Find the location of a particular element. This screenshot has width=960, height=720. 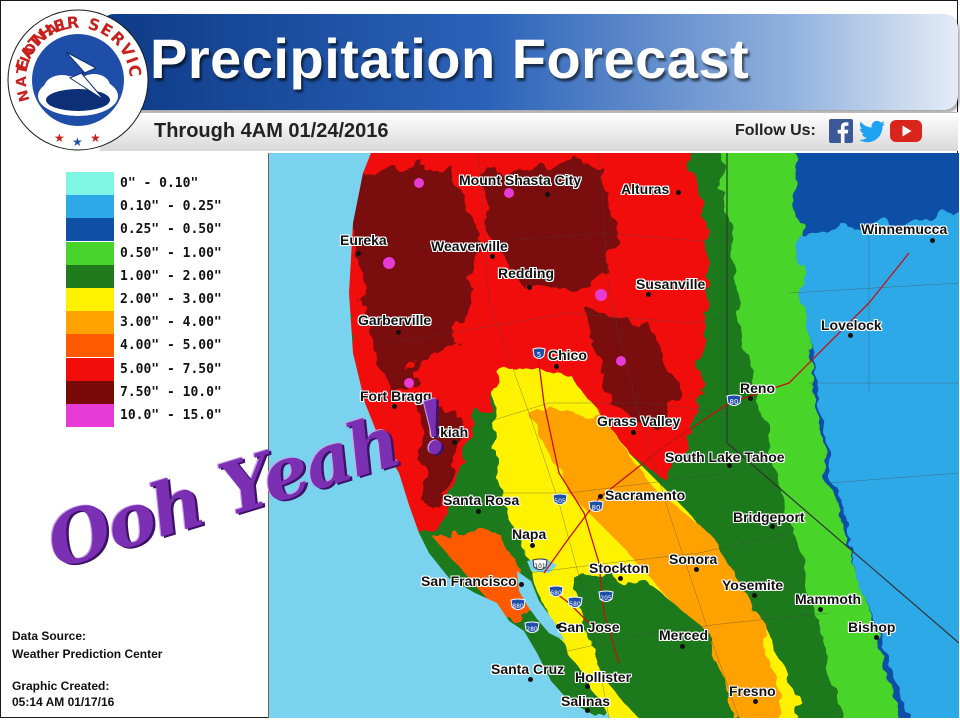

city-label: Ukiah is located at coordinates (449, 432).